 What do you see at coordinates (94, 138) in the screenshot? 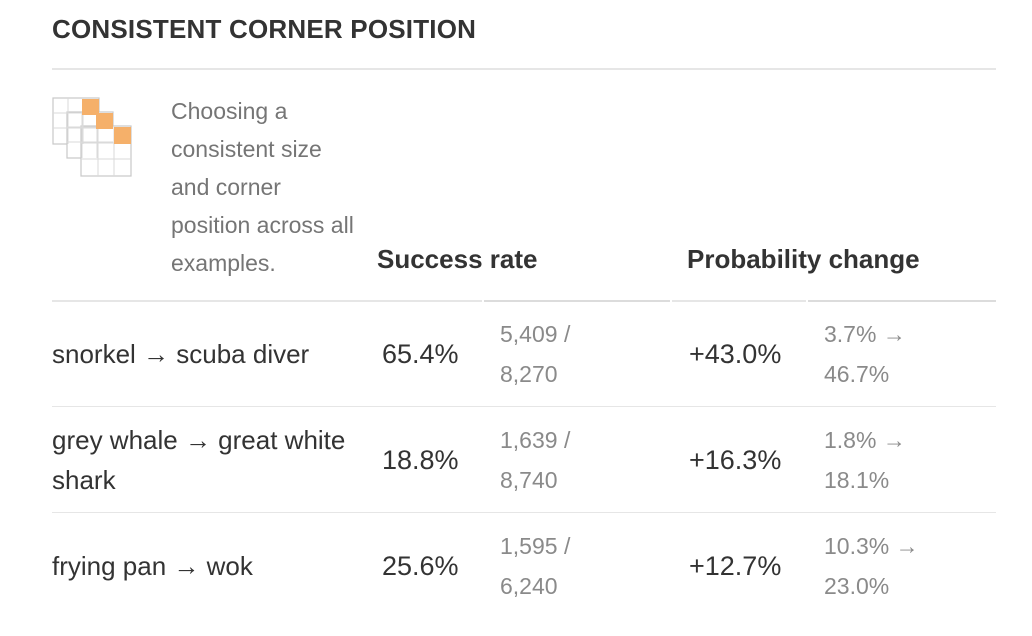
I see `stacked-grid-corner-icon` at bounding box center [94, 138].